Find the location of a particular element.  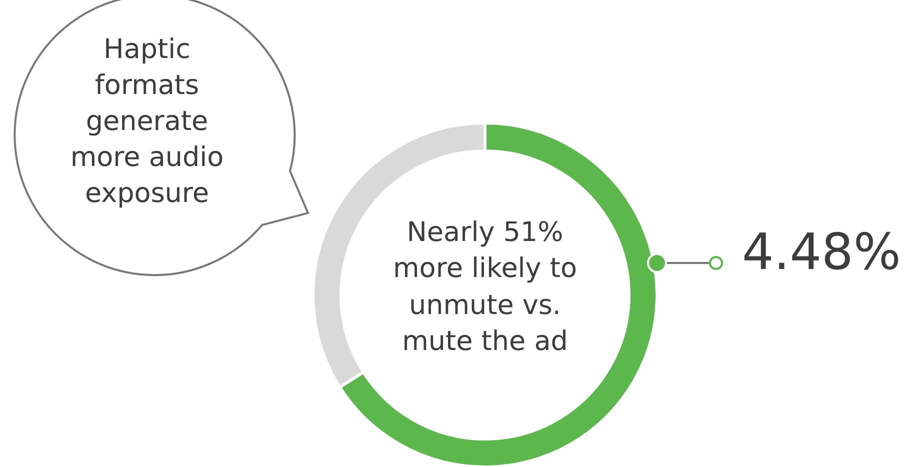

text: Nearly 51% more likely to unmute vs. mute the ad is located at coordinates (485, 288).